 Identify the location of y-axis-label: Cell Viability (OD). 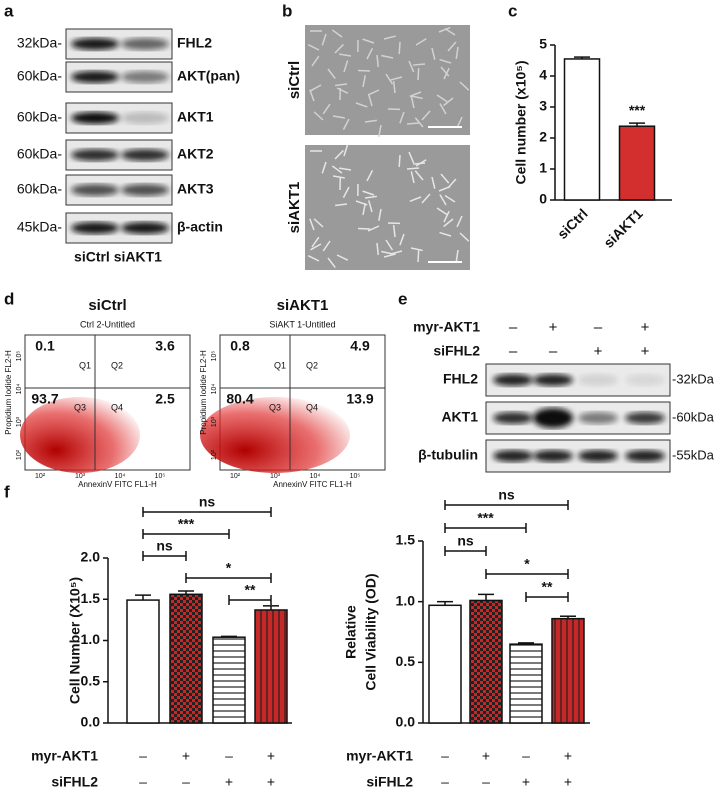
(371, 631).